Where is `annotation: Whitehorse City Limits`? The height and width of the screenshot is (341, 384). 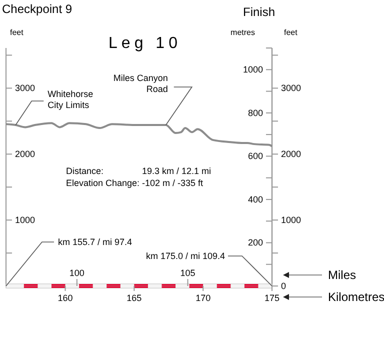
annotation: Whitehorse City Limits is located at coordinates (71, 99).